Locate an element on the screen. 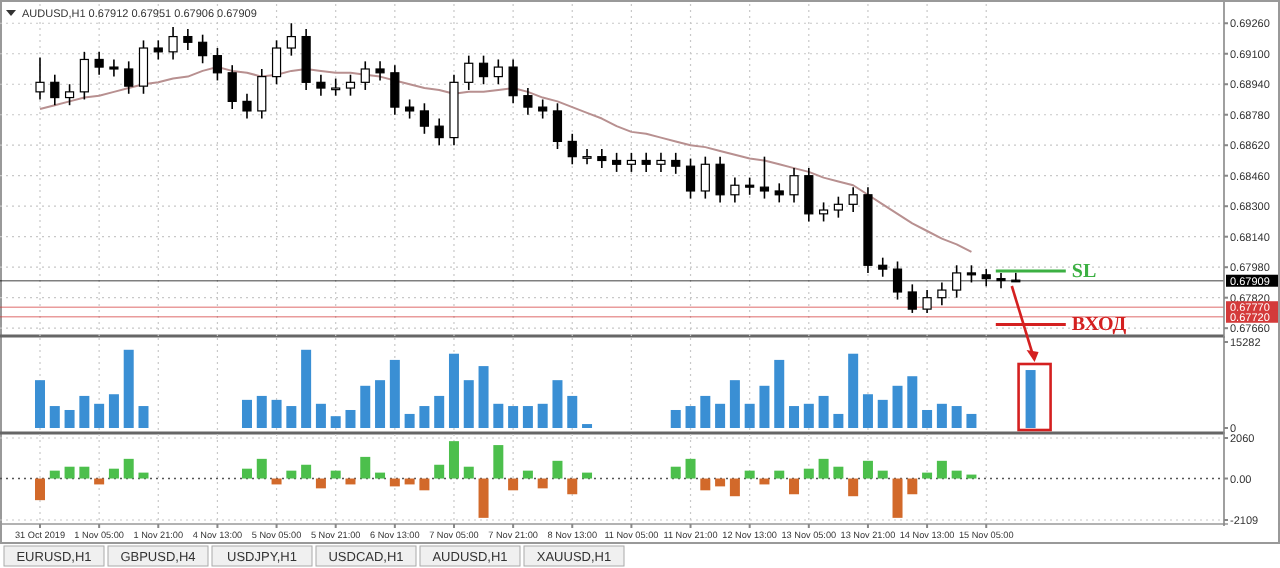 This screenshot has width=1280, height=568. annotation: ВХОД is located at coordinates (1099, 325).